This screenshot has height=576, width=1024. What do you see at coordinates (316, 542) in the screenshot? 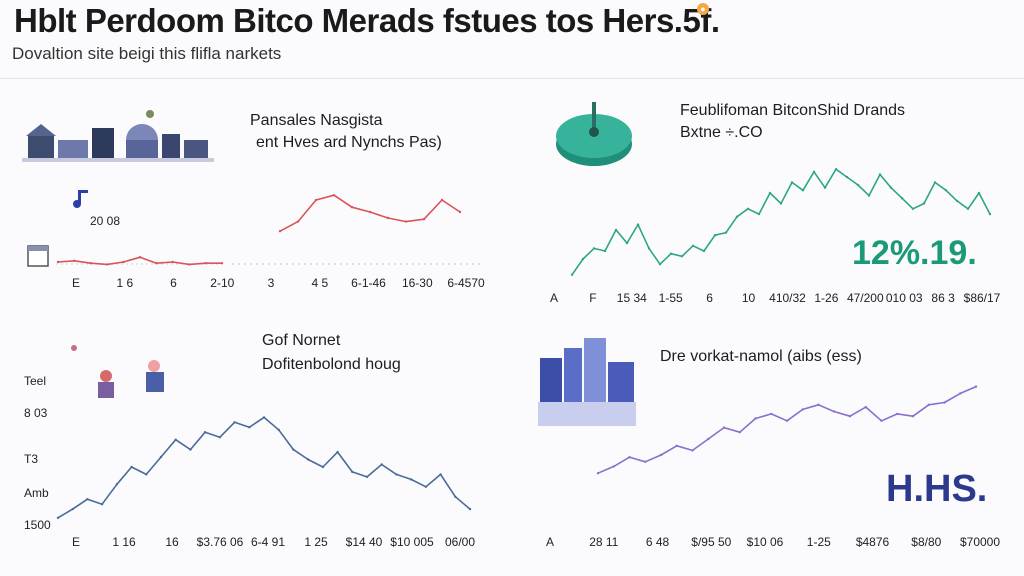
I see `chart-3-x-tick-6: 1 25` at bounding box center [316, 542].